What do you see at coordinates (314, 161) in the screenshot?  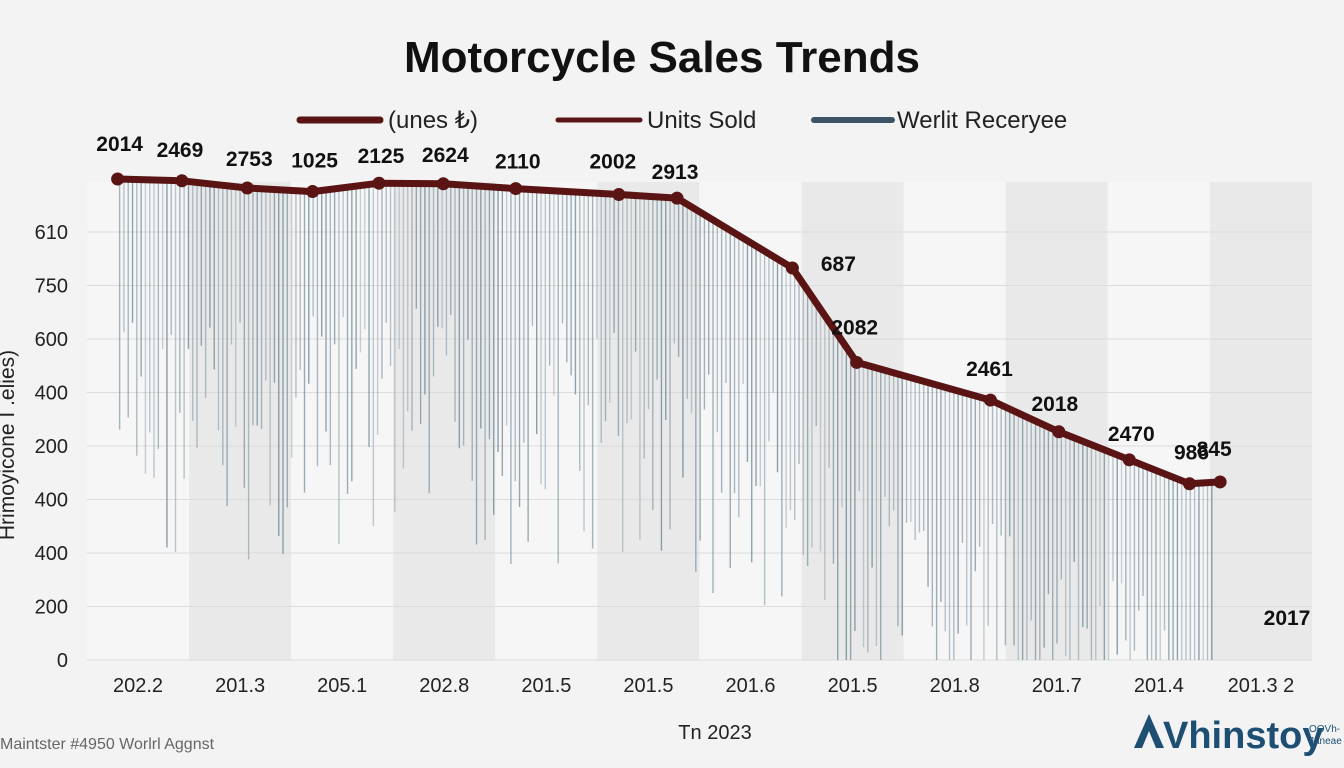 I see `data-label: 1025` at bounding box center [314, 161].